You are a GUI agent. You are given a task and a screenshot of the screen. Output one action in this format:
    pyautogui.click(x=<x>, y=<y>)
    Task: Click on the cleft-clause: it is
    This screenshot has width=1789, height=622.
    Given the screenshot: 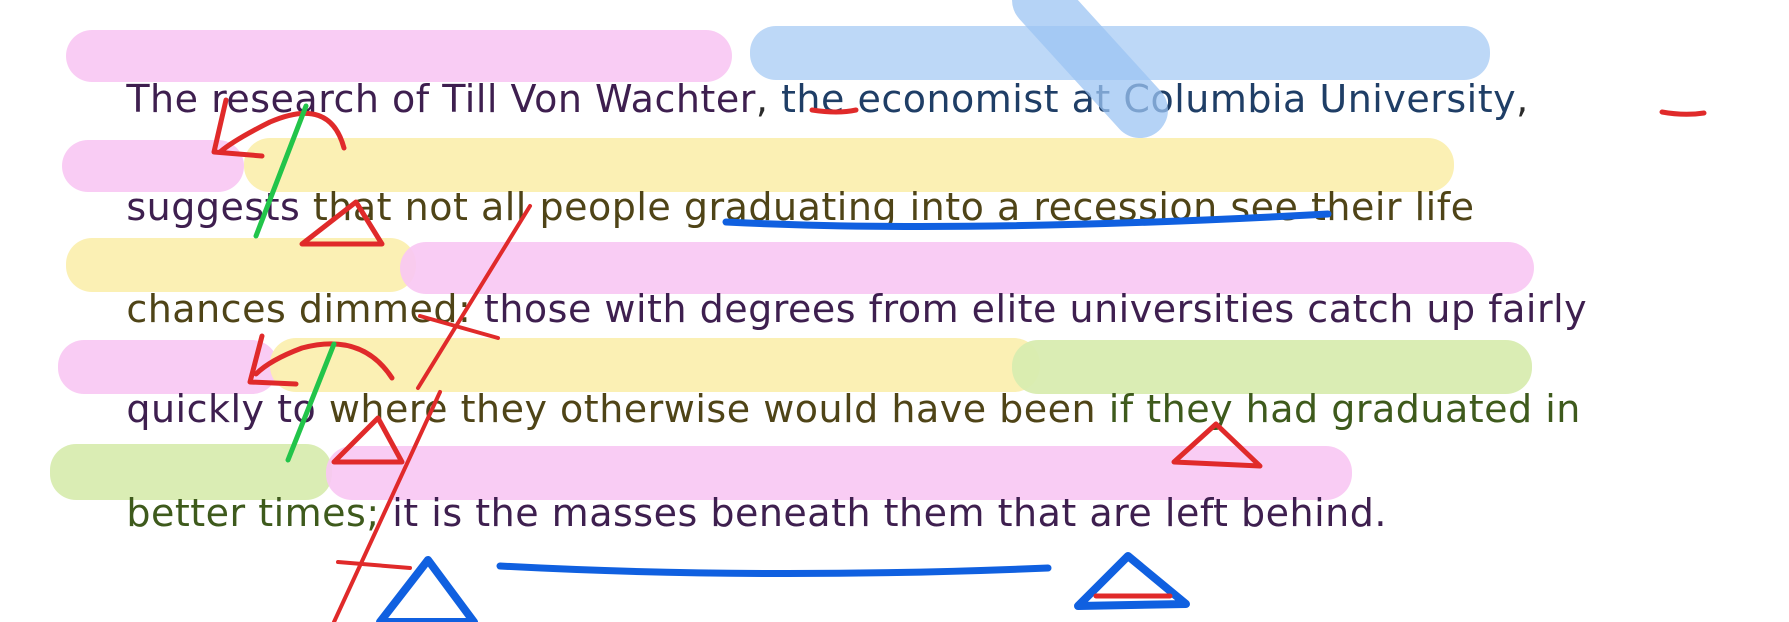 What is the action you would take?
    pyautogui.click(x=434, y=513)
    